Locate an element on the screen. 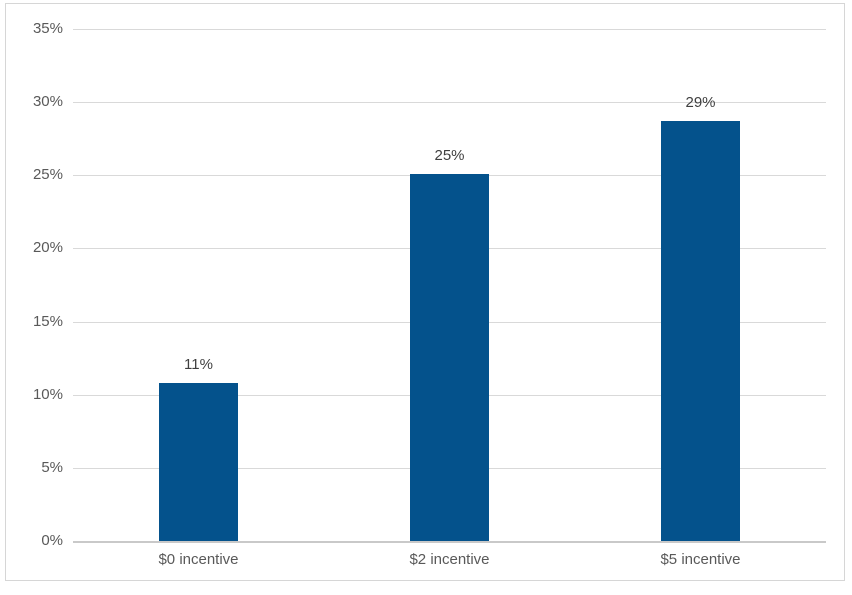 This screenshot has width=852, height=595. y-axis-tick-label: 35% is located at coordinates (47, 28).